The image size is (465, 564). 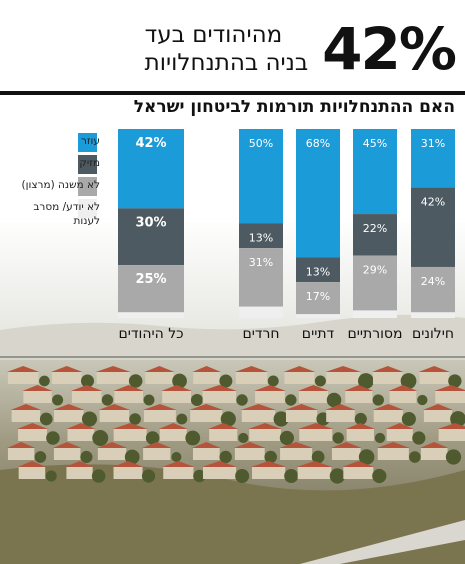 What do you see at coordinates (213, 35) in the screenshot?
I see `headline-line-1: מהיהודים בעד` at bounding box center [213, 35].